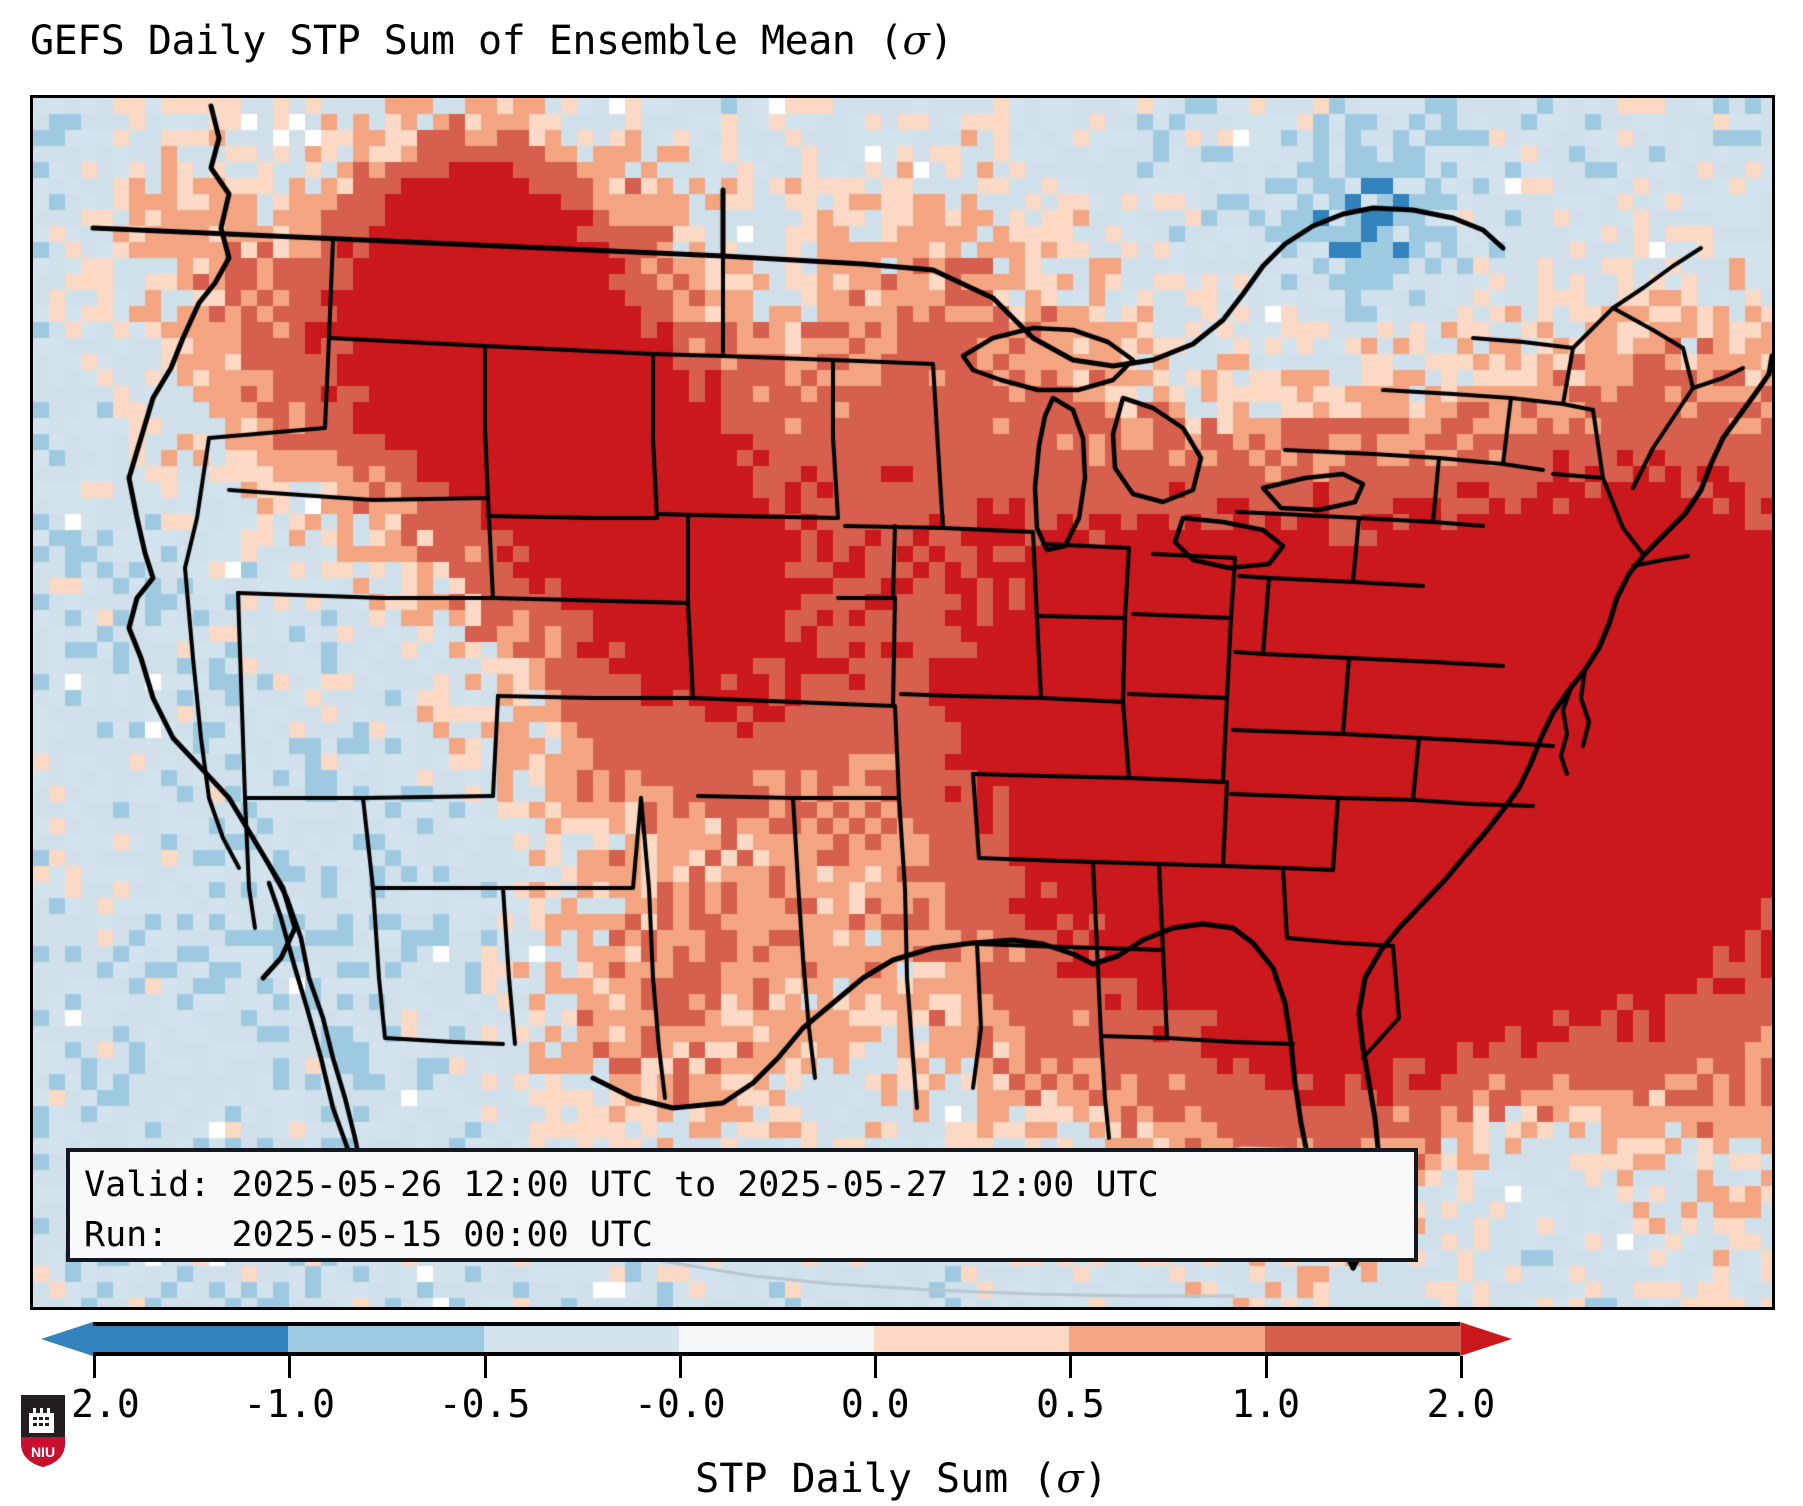 Image resolution: width=1803 pixels, height=1506 pixels. Describe the element at coordinates (67, 1339) in the screenshot. I see `colorbar-under-arrow` at that location.